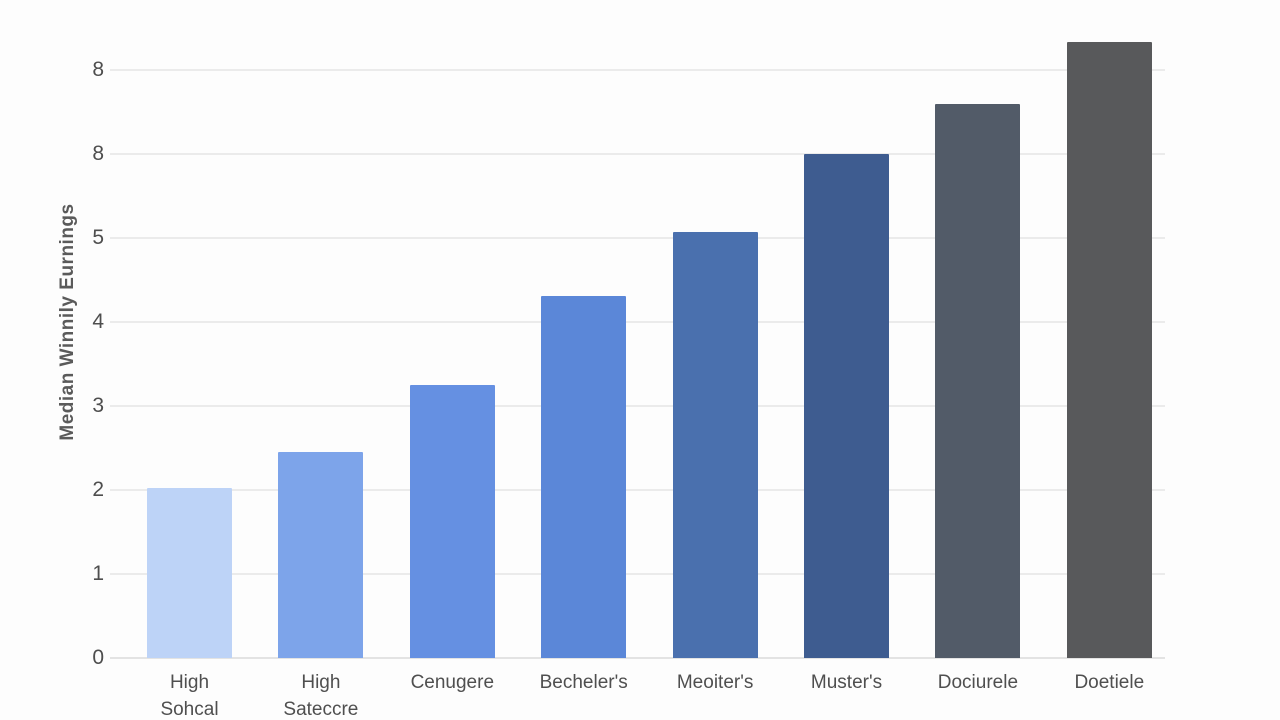 Image resolution: width=1280 pixels, height=720 pixels. I want to click on x-tick-label: Dociurele, so click(978, 682).